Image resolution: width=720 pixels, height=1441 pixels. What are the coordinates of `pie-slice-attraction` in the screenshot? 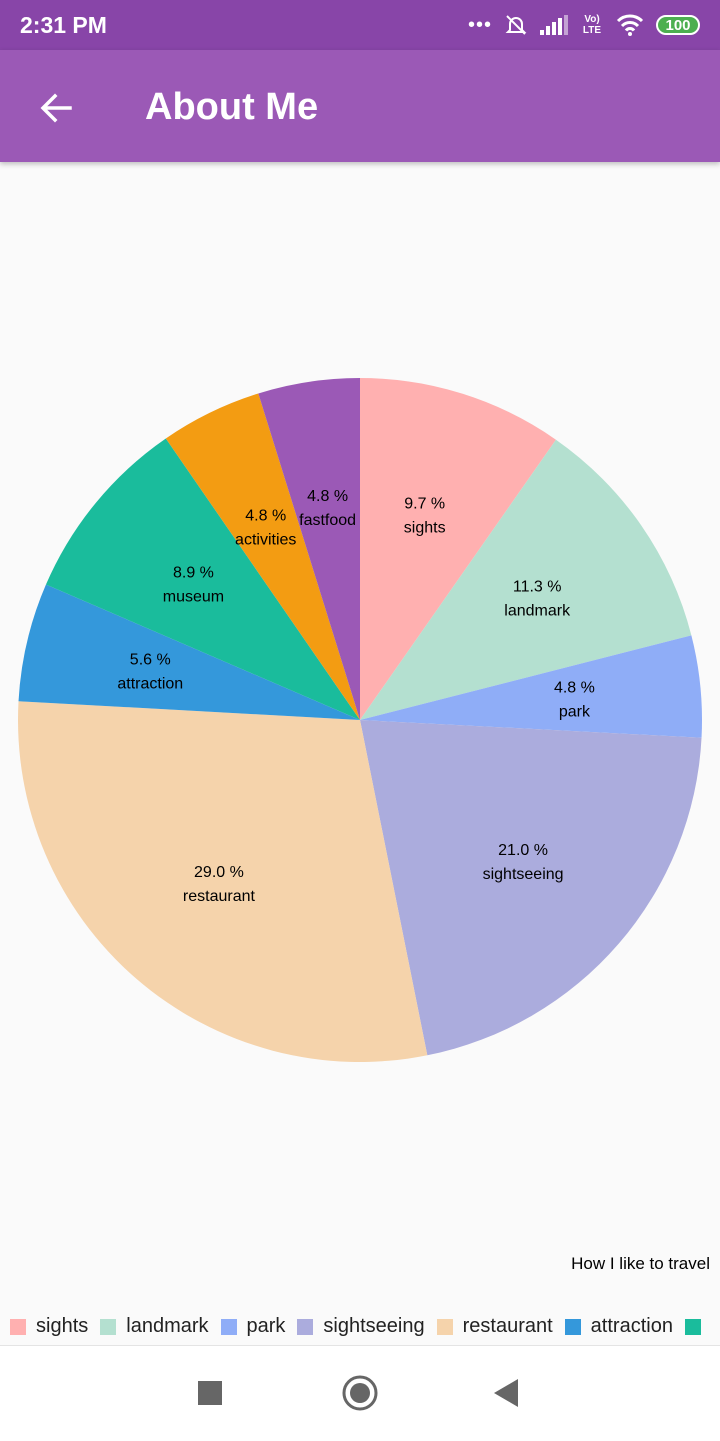 It's located at (189, 652).